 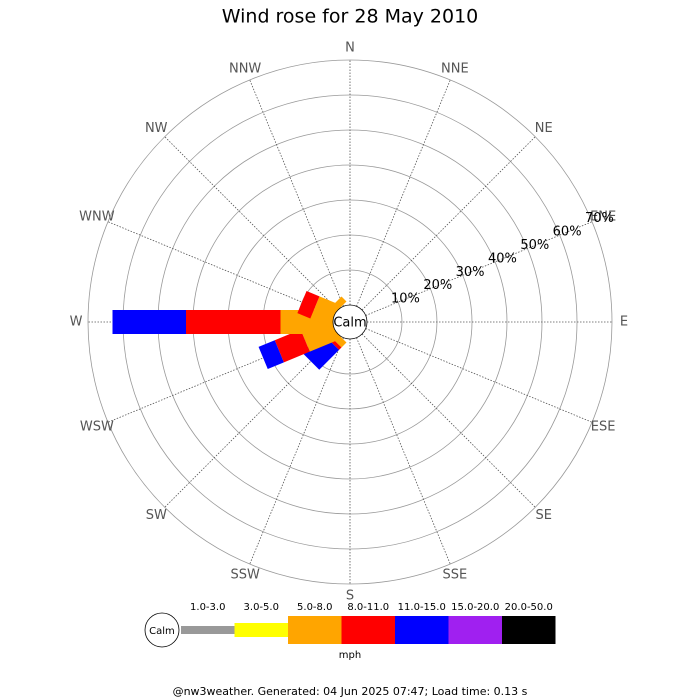 I want to click on direction-label: NW, so click(x=156, y=128).